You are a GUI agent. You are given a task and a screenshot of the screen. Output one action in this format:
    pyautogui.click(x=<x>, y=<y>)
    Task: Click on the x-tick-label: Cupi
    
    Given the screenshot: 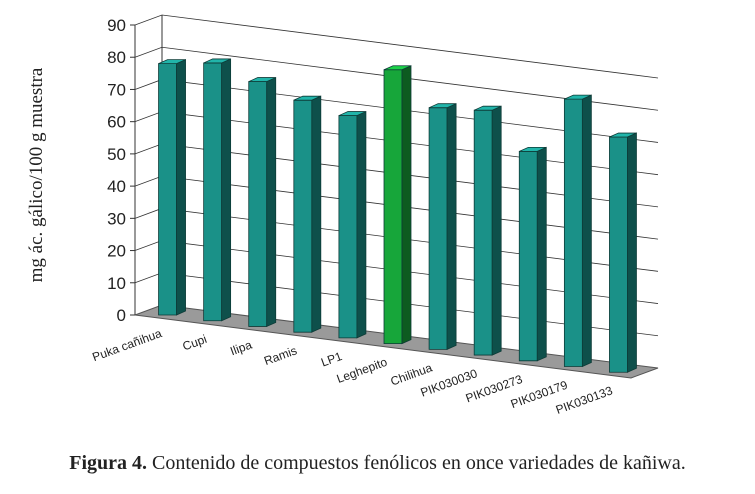 What is the action you would take?
    pyautogui.click(x=195, y=343)
    